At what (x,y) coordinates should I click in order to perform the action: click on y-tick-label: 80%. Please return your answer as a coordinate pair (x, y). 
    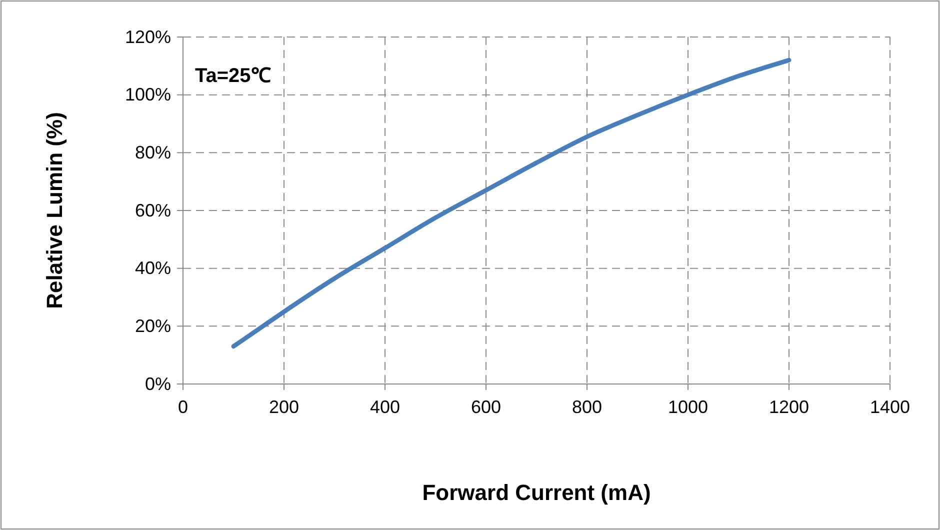
    Looking at the image, I should click on (152, 152).